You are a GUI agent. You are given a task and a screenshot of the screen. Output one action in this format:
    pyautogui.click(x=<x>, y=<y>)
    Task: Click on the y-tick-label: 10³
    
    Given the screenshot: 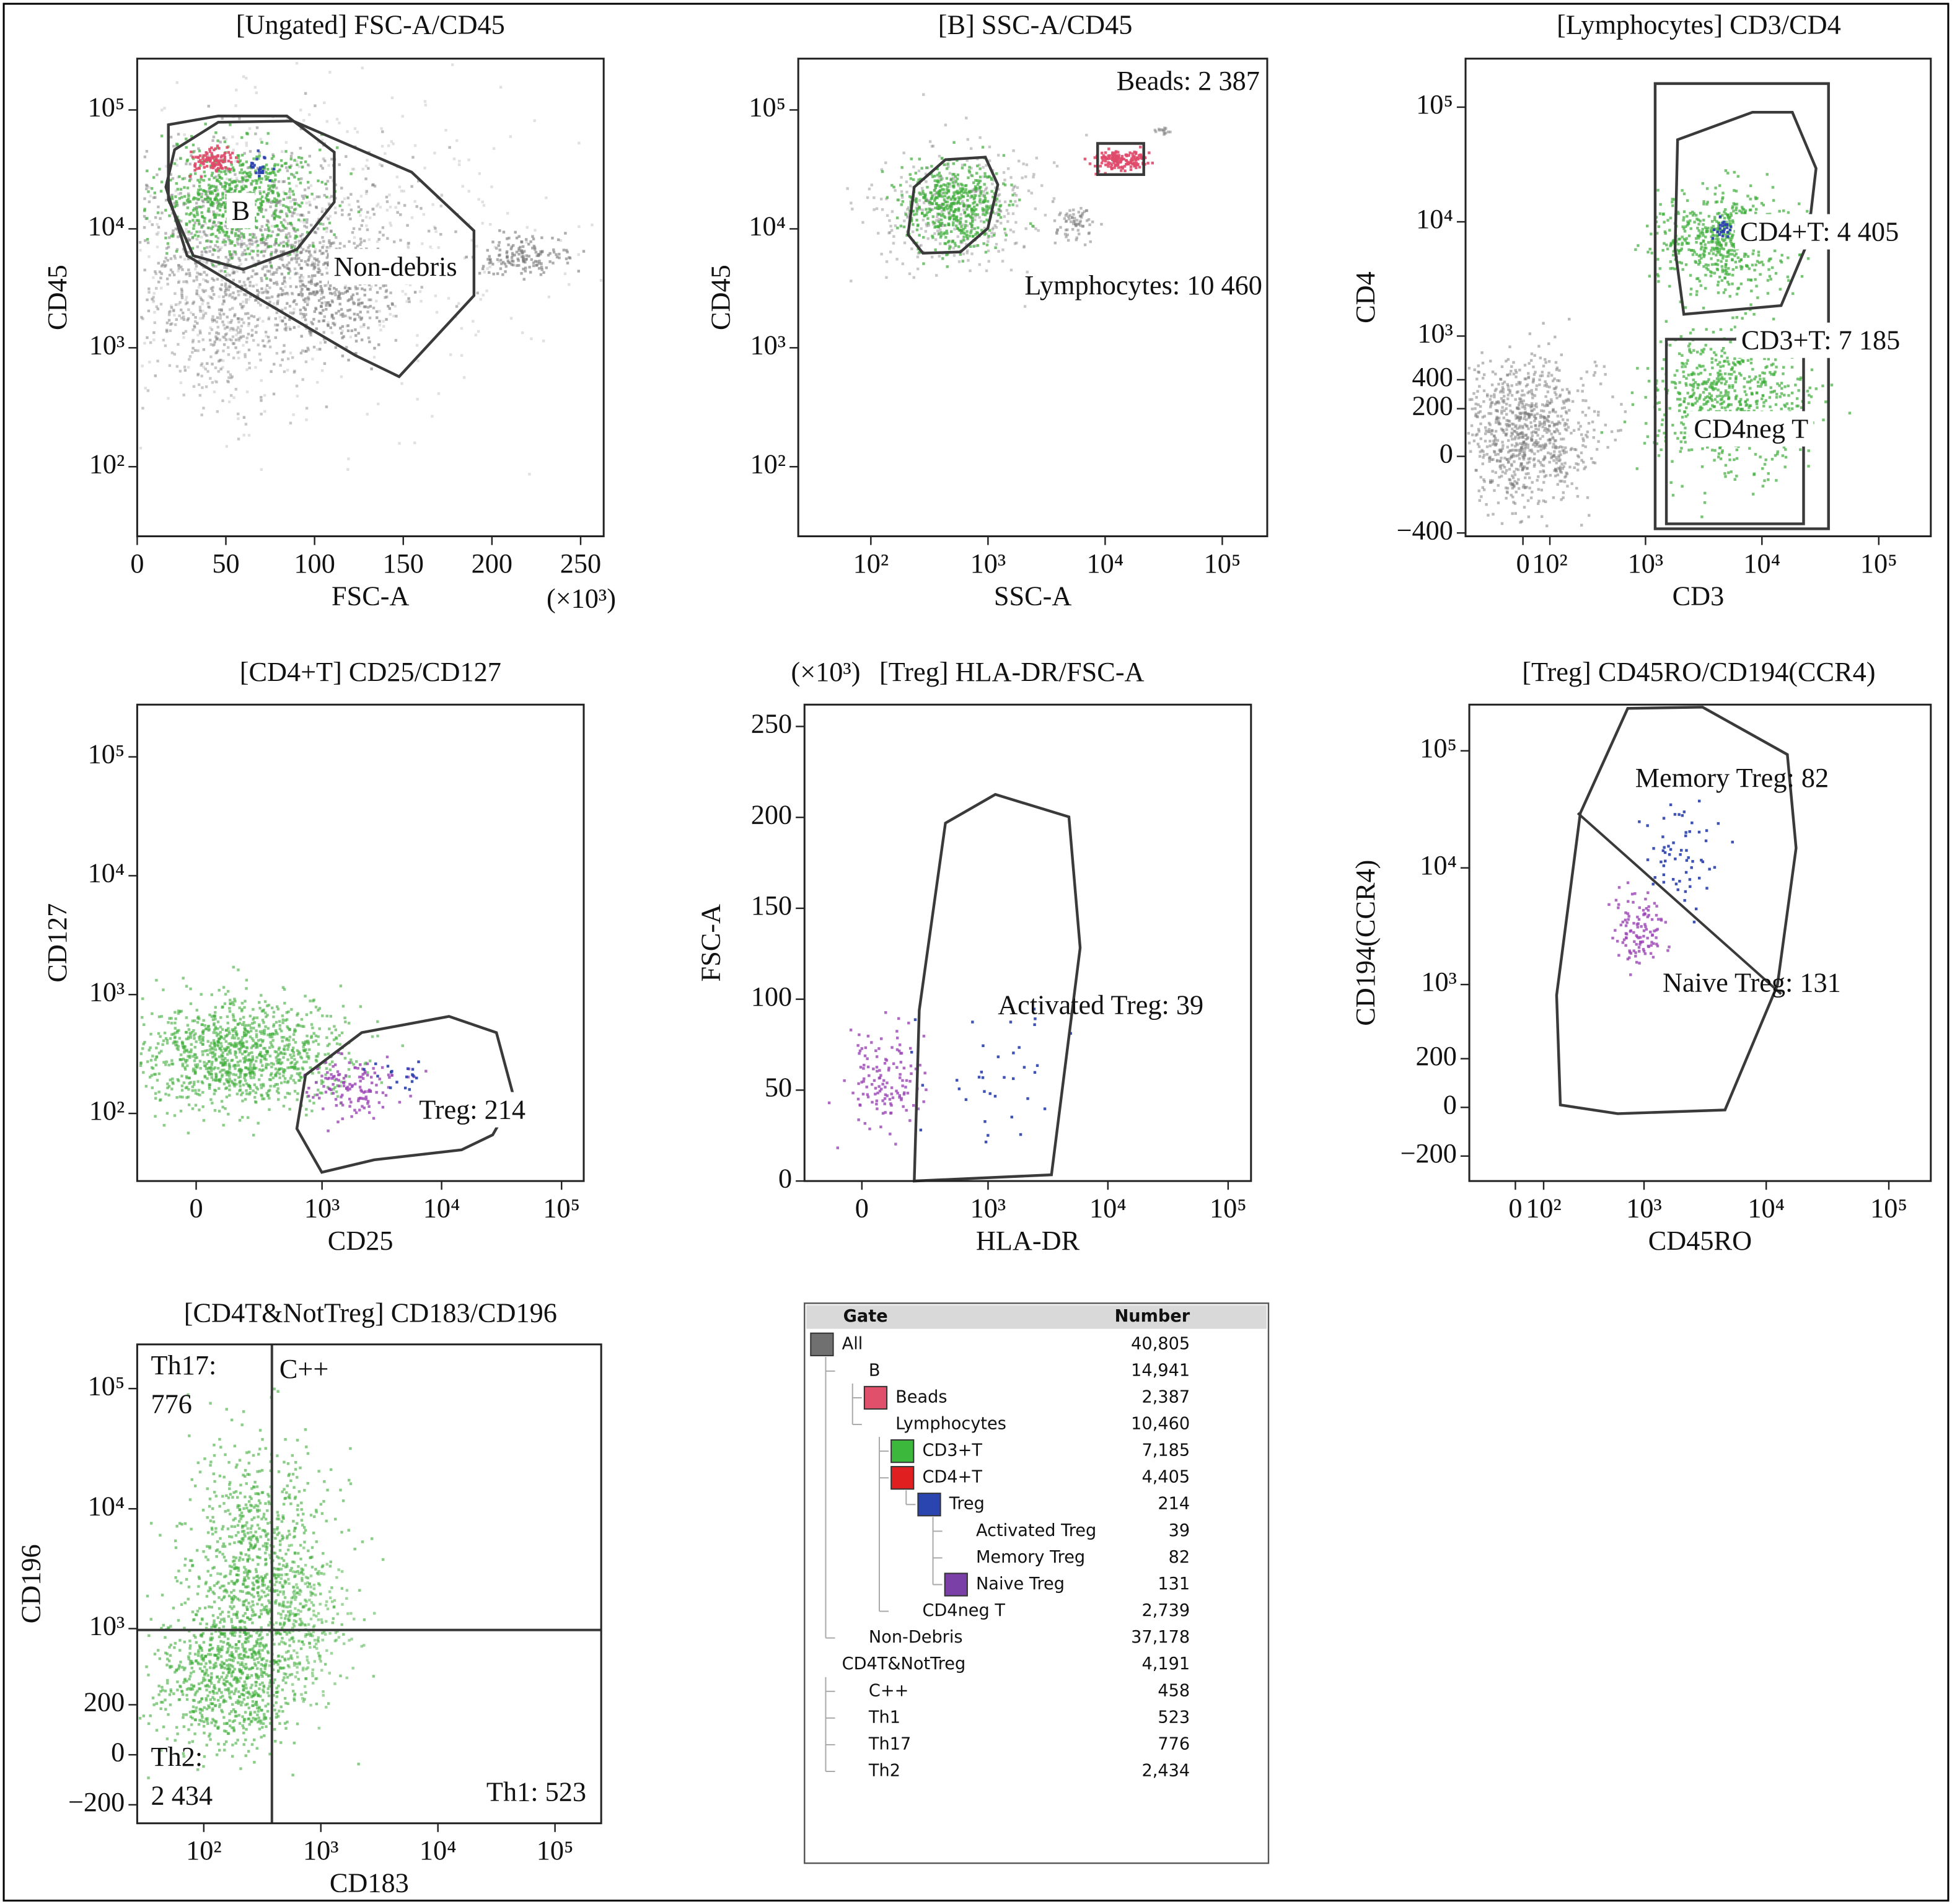 What is the action you would take?
    pyautogui.click(x=768, y=345)
    